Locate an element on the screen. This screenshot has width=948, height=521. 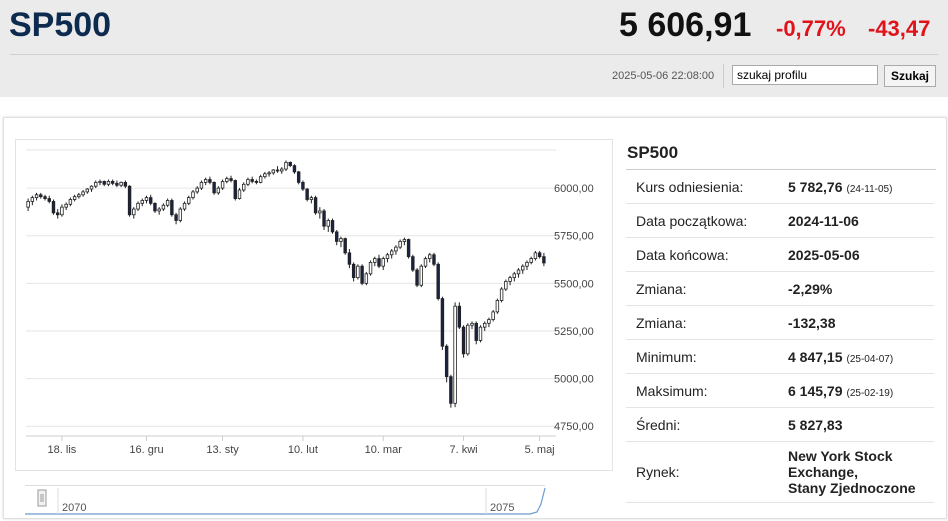
info-value-text: -2,29% is located at coordinates (810, 288).